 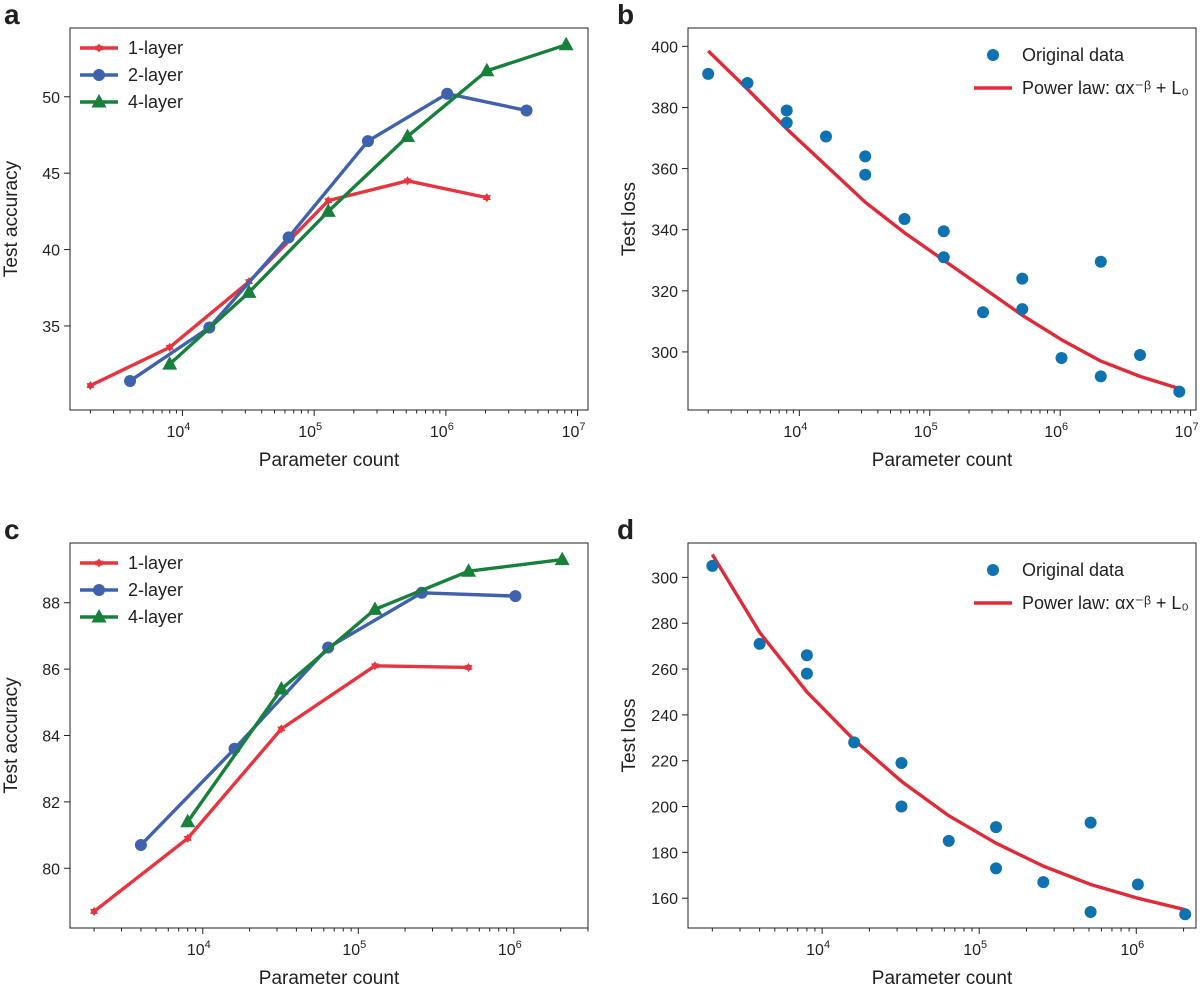 What do you see at coordinates (281, 788) in the screenshot?
I see `series-line-1-layer` at bounding box center [281, 788].